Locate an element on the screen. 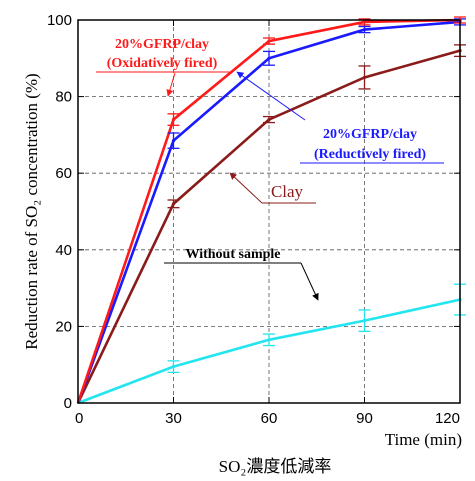  x-tick-label: 60 is located at coordinates (269, 418).